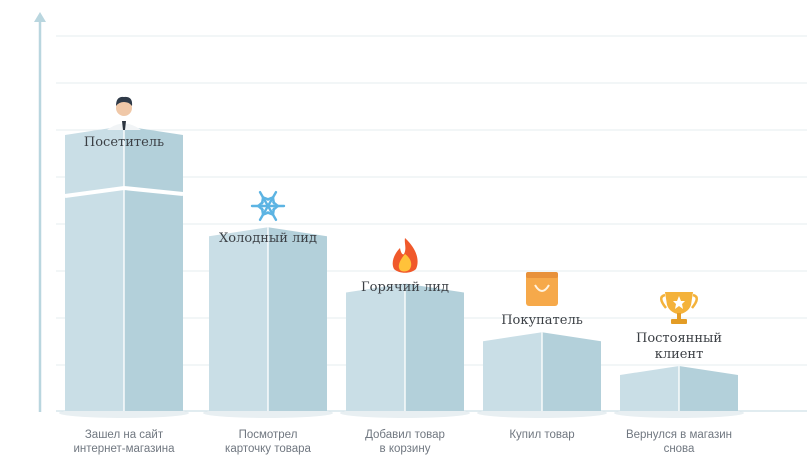  I want to click on stage-title-2: Холодный лид, so click(268, 238).